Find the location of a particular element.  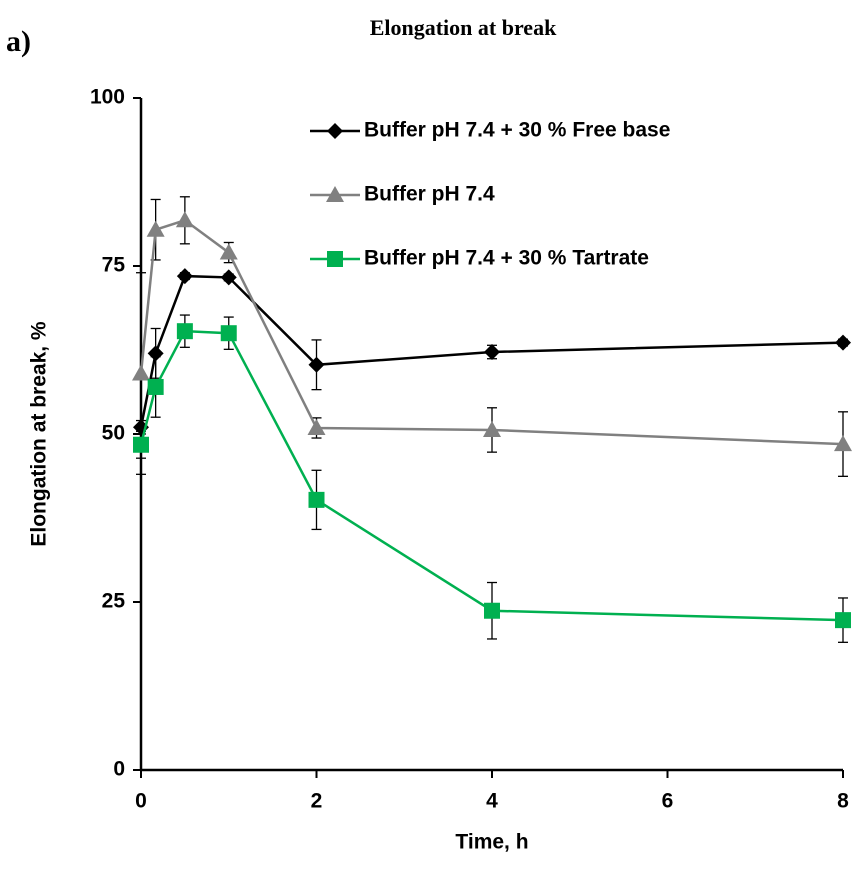

y-tick-label: 75 is located at coordinates (114, 265).